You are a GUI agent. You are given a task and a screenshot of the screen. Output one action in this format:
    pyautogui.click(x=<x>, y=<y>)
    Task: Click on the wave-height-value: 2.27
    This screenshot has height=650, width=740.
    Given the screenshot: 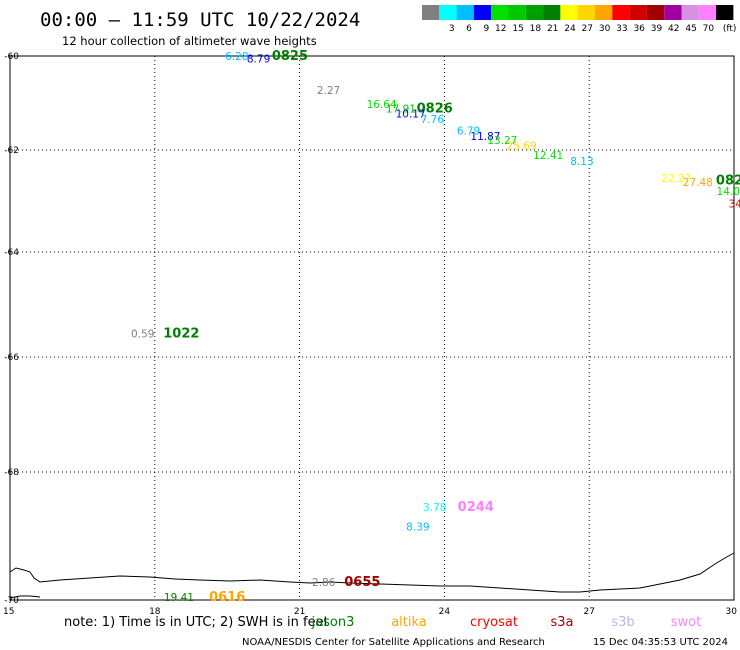 What is the action you would take?
    pyautogui.click(x=328, y=91)
    